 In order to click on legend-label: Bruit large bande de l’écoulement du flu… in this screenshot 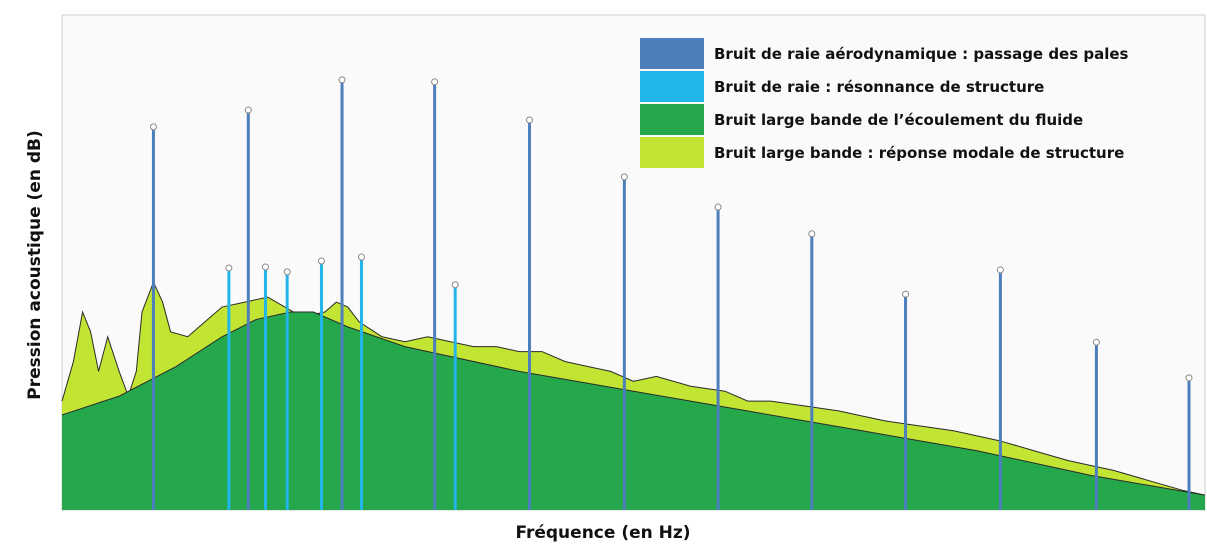, I will do `click(898, 120)`.